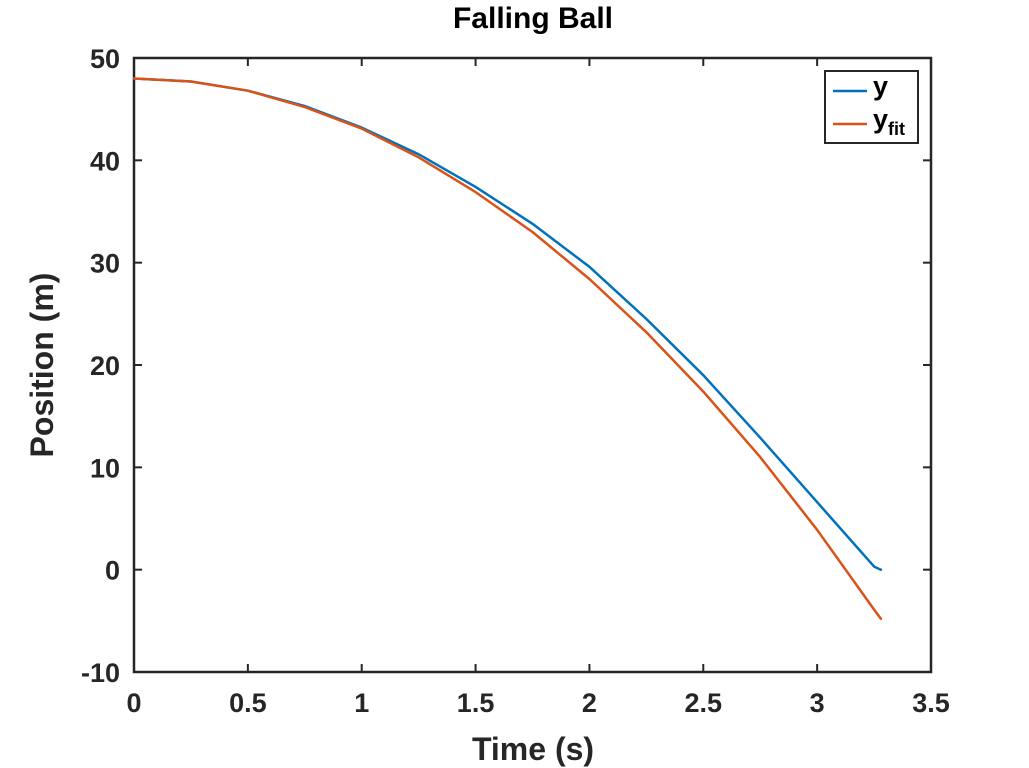  Describe the element at coordinates (105, 161) in the screenshot. I see `y-tick-label: 40` at that location.